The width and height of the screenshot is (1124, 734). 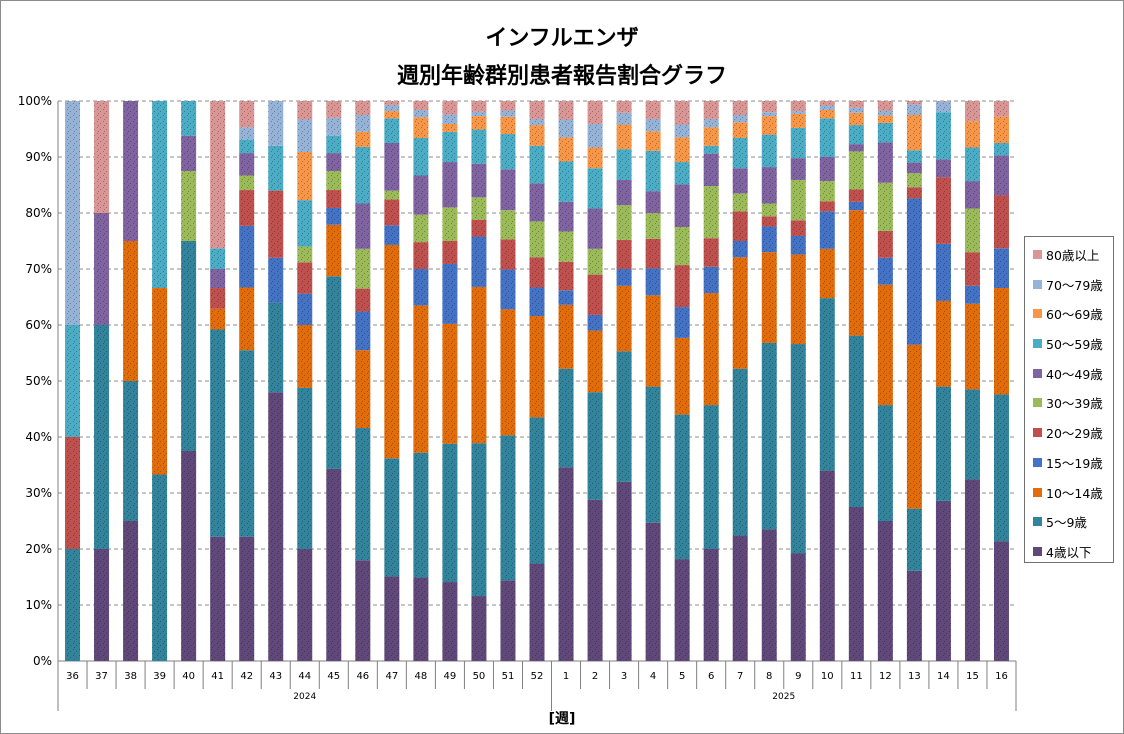 What do you see at coordinates (304, 697) in the screenshot?
I see `year-label: 2024` at bounding box center [304, 697].